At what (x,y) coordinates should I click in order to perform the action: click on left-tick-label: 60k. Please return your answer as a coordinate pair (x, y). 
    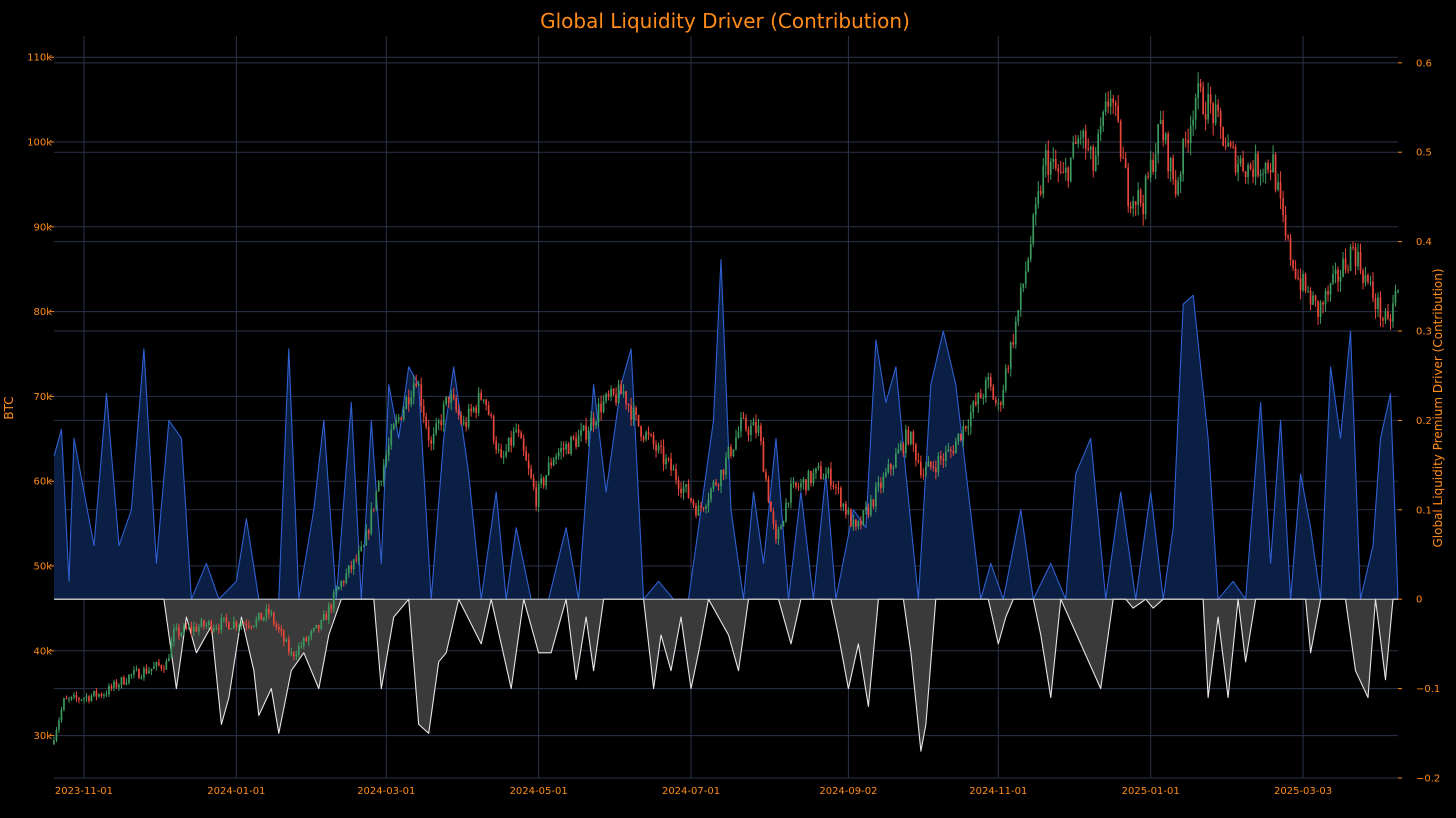
    Looking at the image, I should click on (42, 482).